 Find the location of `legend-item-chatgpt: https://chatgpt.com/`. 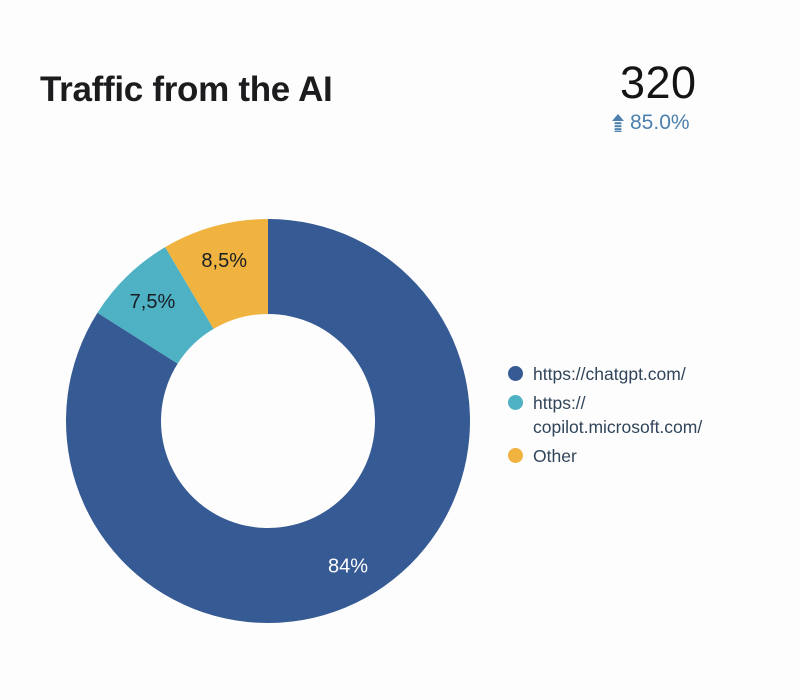

legend-item-chatgpt: https://chatgpt.com/ is located at coordinates (643, 374).